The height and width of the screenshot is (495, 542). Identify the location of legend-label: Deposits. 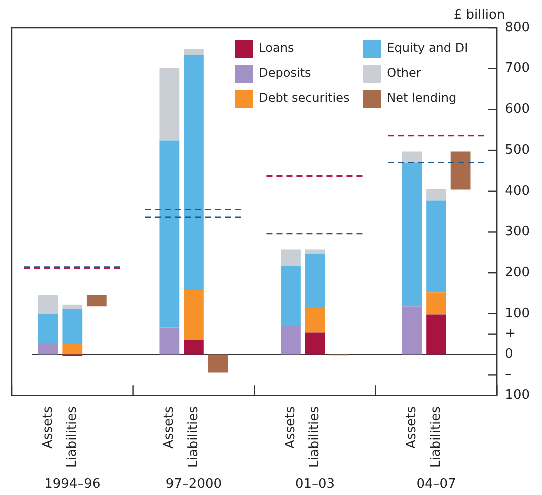
(285, 73).